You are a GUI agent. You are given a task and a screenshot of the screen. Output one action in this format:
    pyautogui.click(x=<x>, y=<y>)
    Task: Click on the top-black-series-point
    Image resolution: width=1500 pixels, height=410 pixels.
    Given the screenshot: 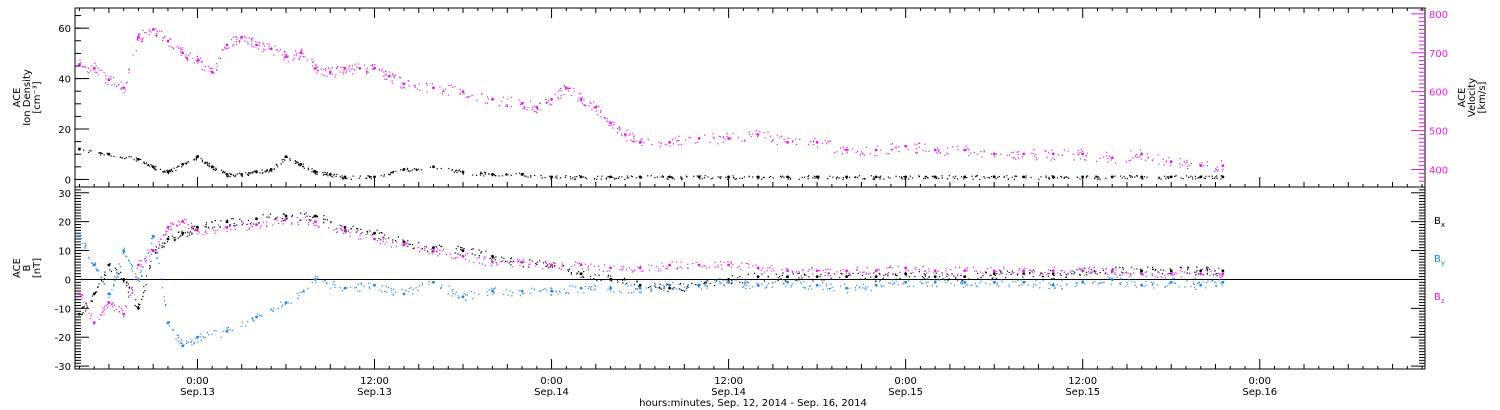 What is the action you would take?
    pyautogui.click(x=492, y=174)
    